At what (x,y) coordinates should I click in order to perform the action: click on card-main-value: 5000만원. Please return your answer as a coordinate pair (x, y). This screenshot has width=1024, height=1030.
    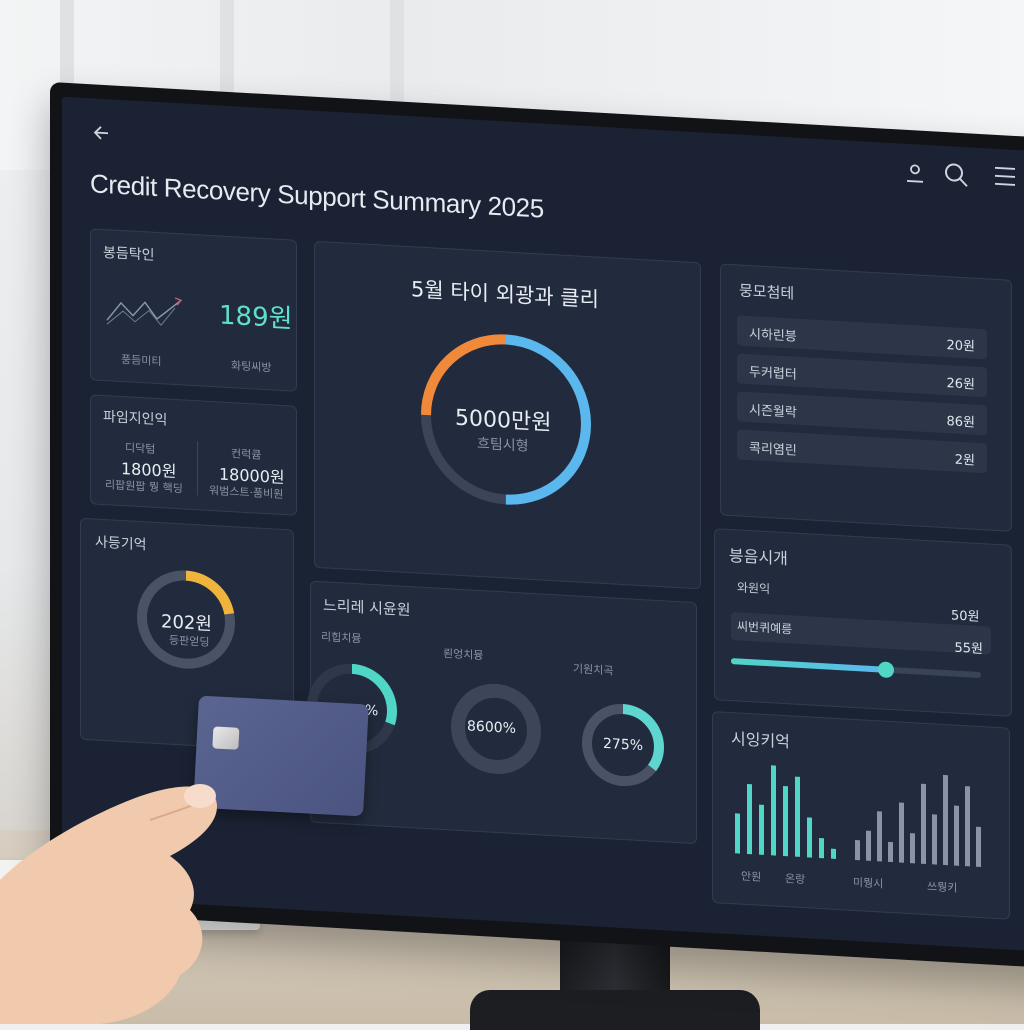
    Looking at the image, I should click on (503, 421).